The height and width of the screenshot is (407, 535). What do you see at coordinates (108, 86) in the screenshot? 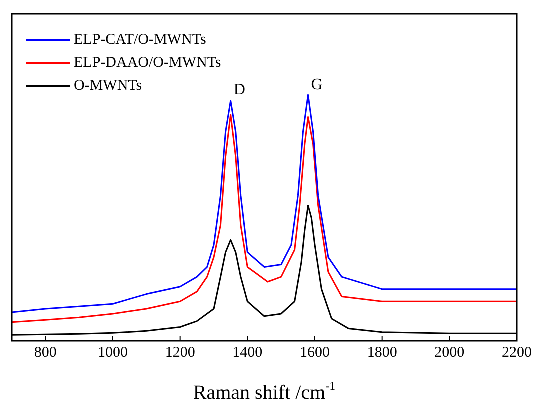
I see `legend-label: O-MWNTs` at bounding box center [108, 86].